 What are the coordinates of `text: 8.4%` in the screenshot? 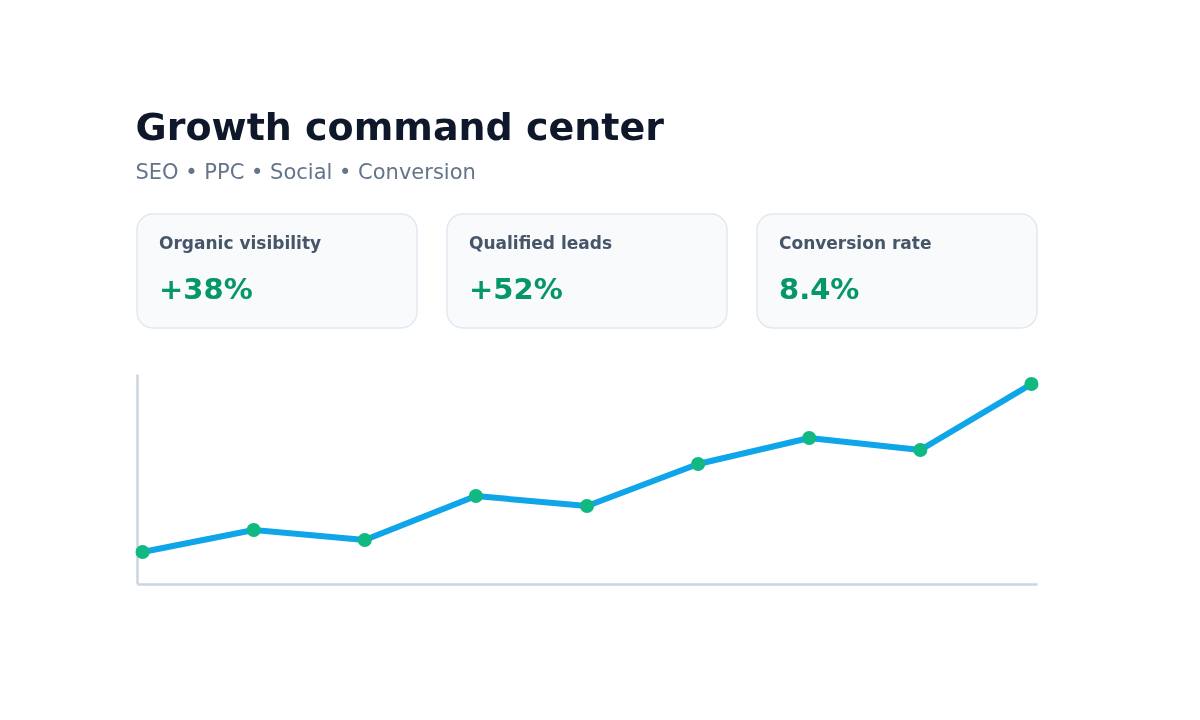 It's located at (819, 289).